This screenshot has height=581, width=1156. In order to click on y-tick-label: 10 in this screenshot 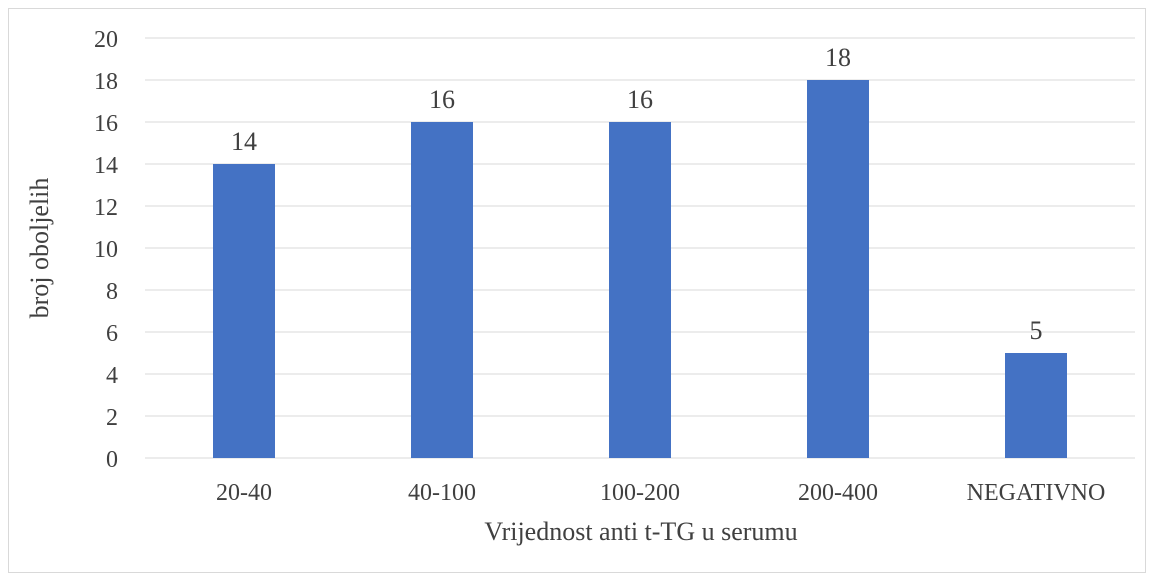, I will do `click(106, 250)`.